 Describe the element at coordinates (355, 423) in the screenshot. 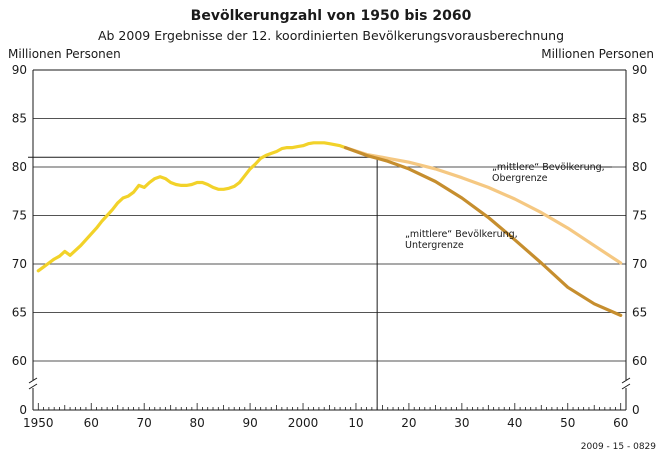

I see `x-tick-label: 10` at that location.